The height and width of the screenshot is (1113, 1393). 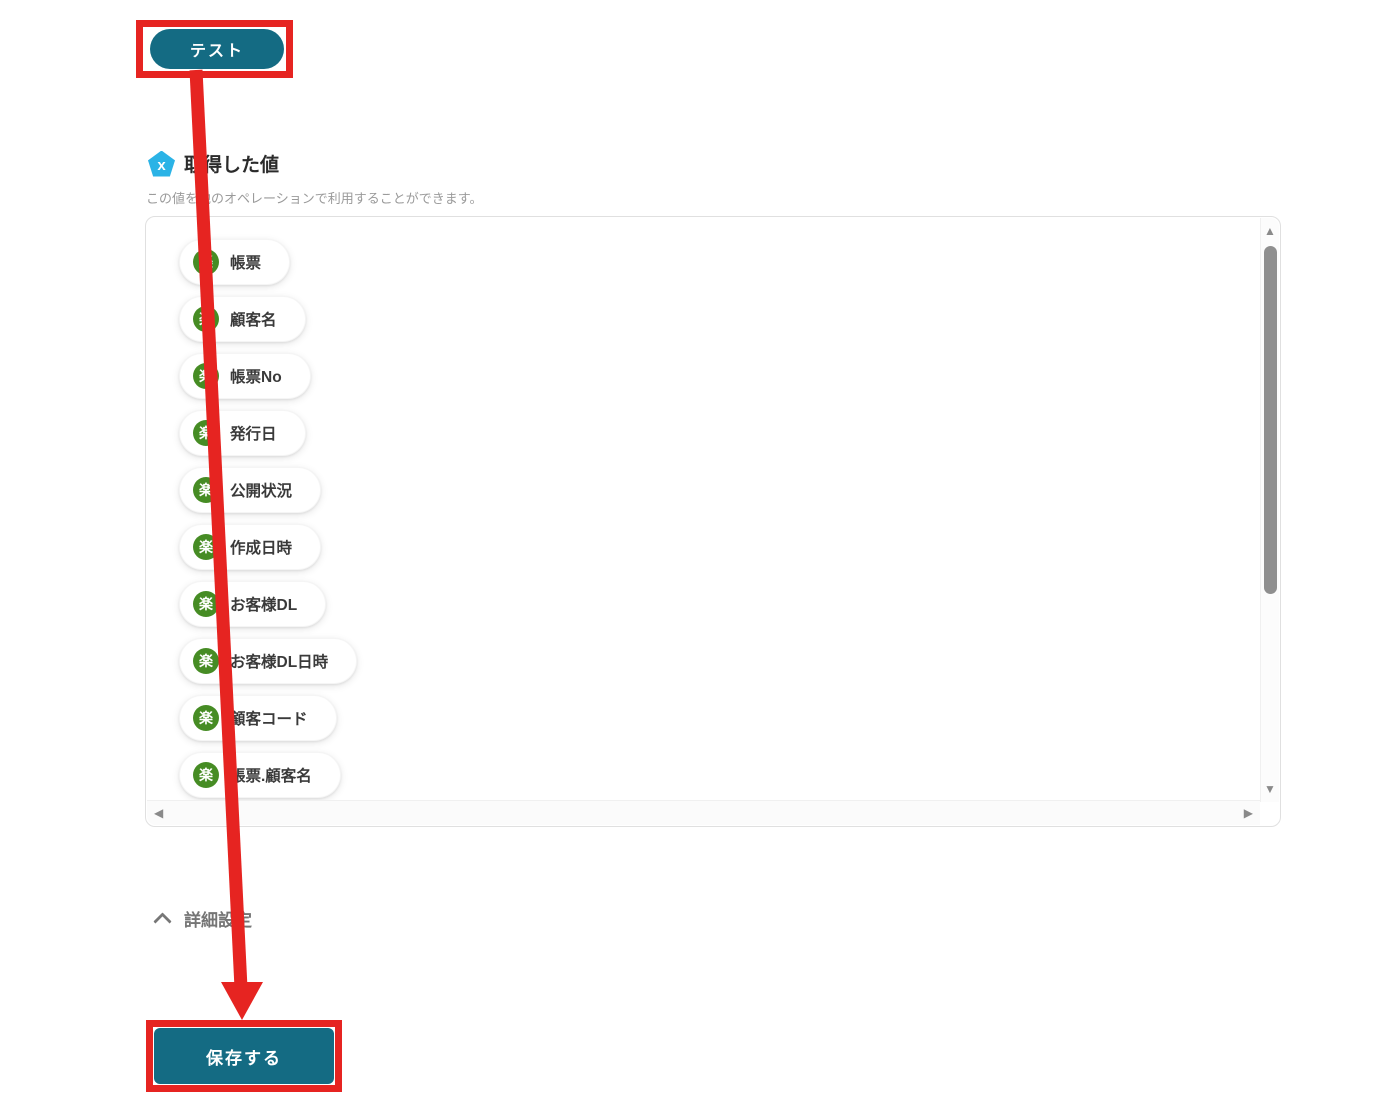 What do you see at coordinates (1270, 789) in the screenshot?
I see `scroll-down-icon: ▼` at bounding box center [1270, 789].